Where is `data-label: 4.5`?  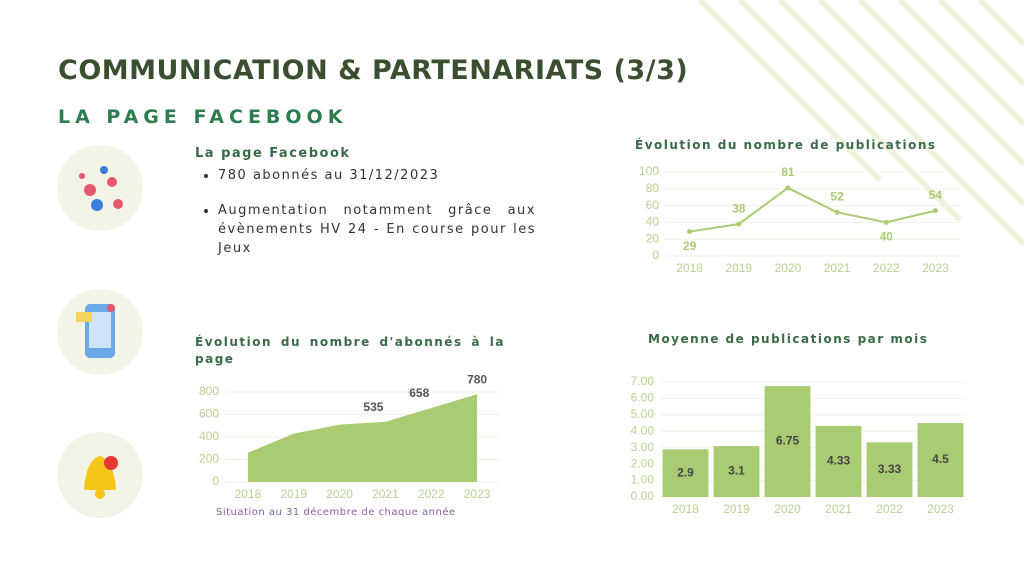
data-label: 4.5 is located at coordinates (940, 459).